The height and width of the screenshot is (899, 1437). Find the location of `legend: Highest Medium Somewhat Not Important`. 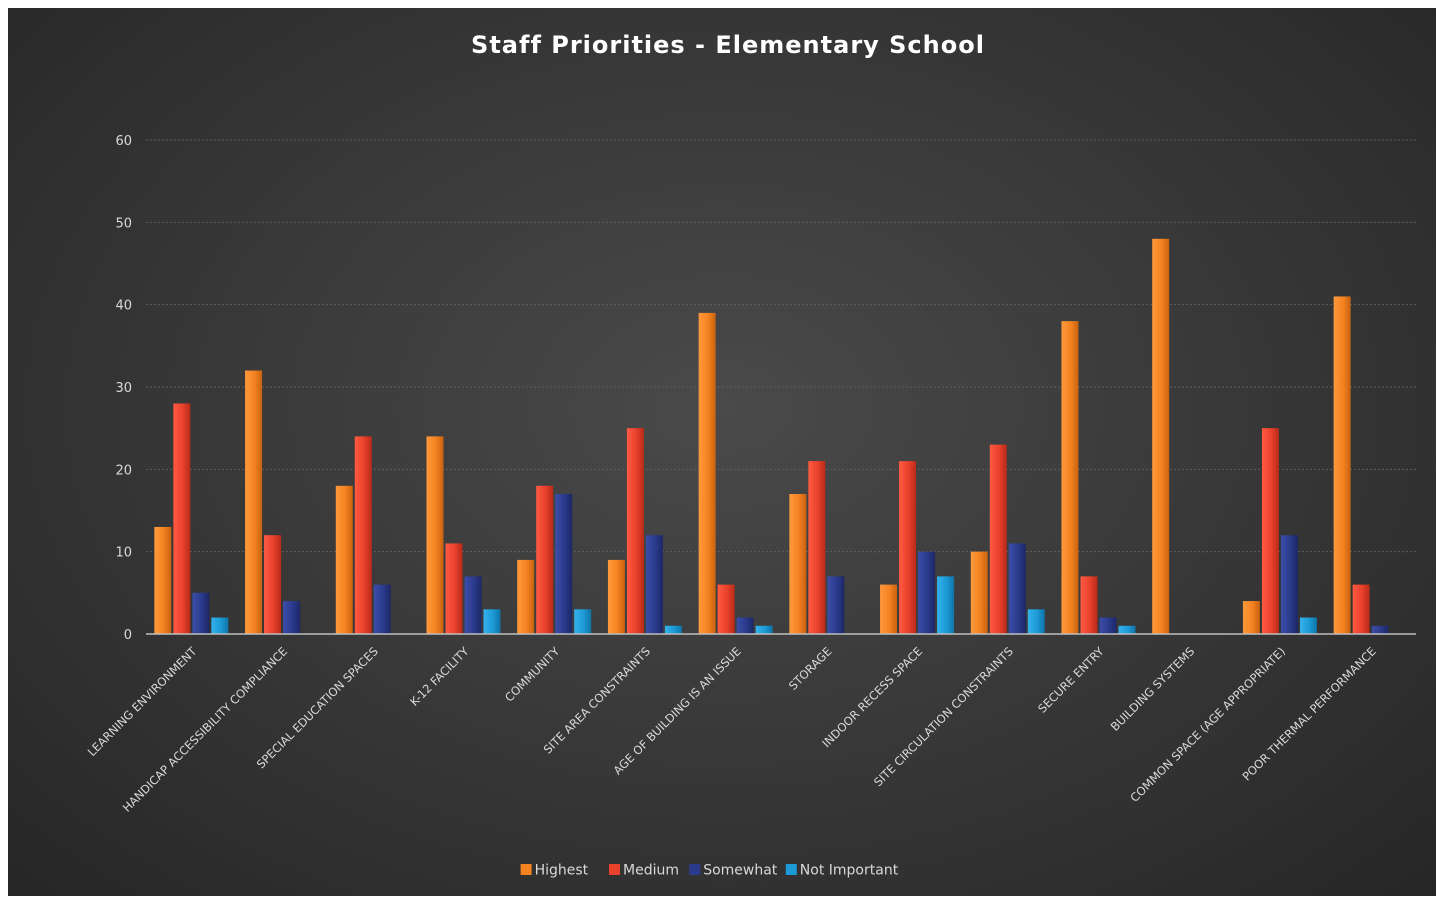

legend: Highest Medium Somewhat Not Important is located at coordinates (709, 871).